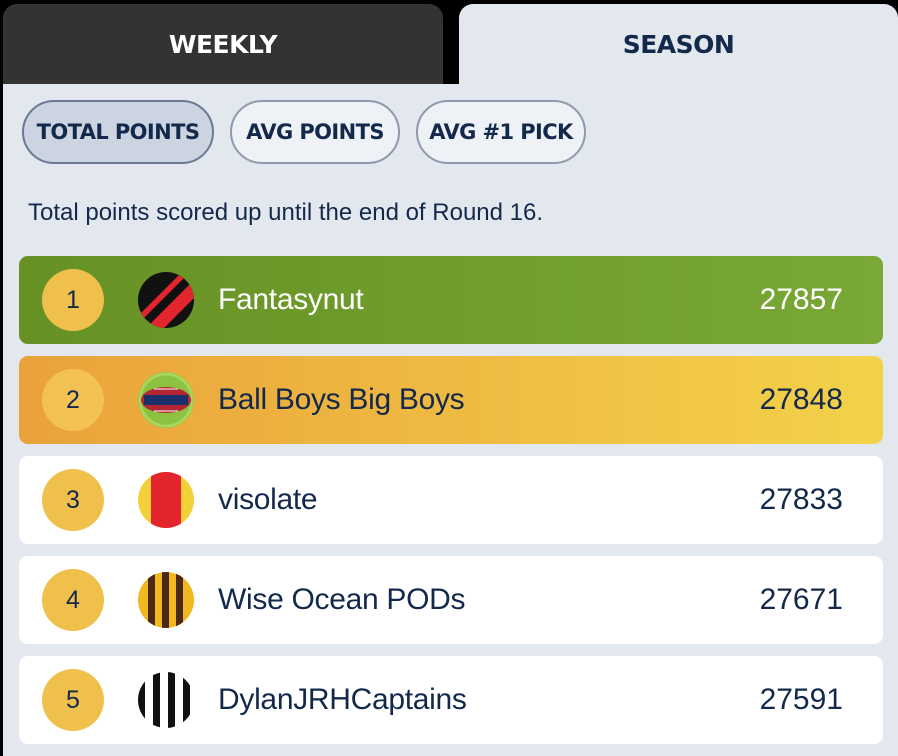 The width and height of the screenshot is (898, 756). What do you see at coordinates (166, 300) in the screenshot?
I see `essendon-guernsey-icon` at bounding box center [166, 300].